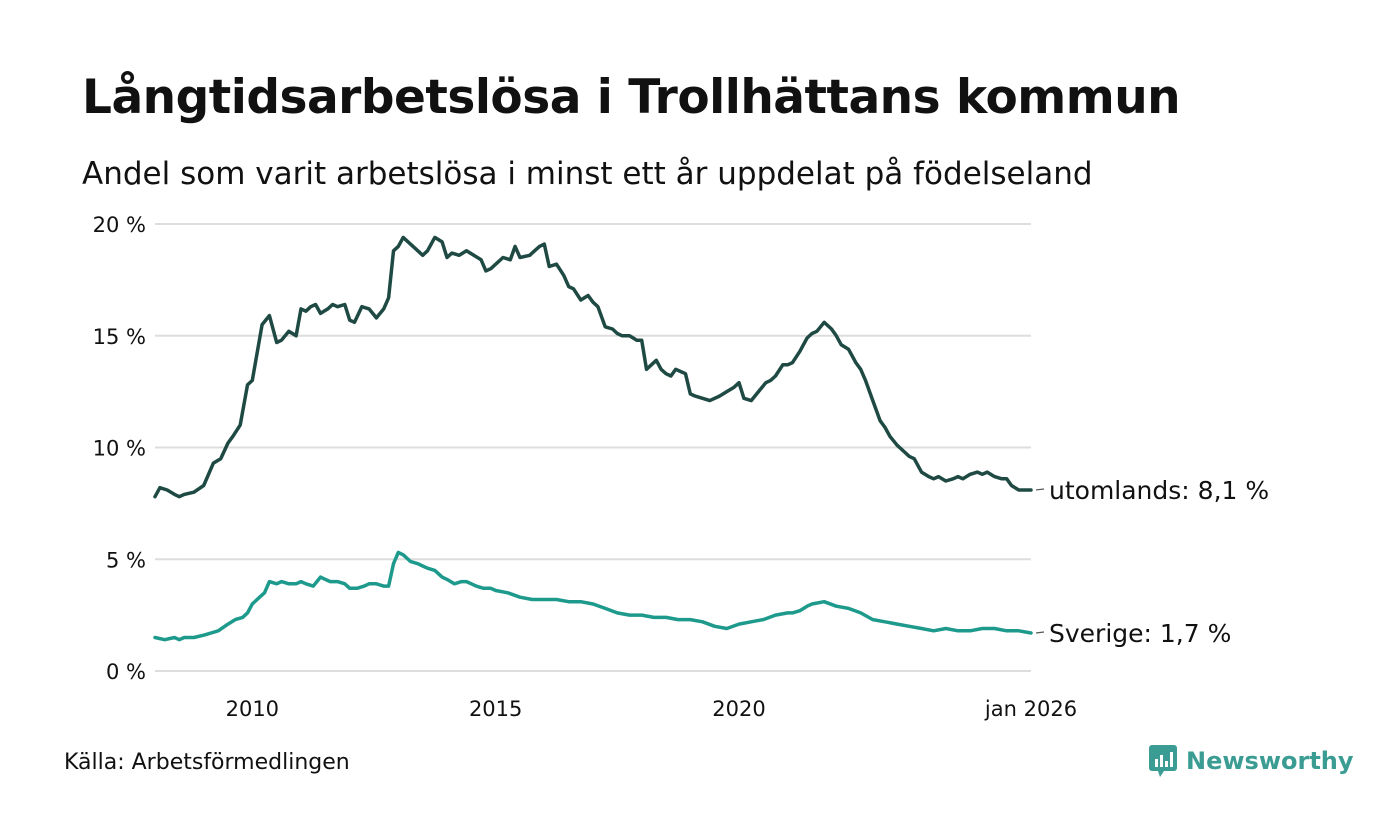 The image size is (1400, 840). What do you see at coordinates (1270, 761) in the screenshot?
I see `brand-name: Newsworthy` at bounding box center [1270, 761].